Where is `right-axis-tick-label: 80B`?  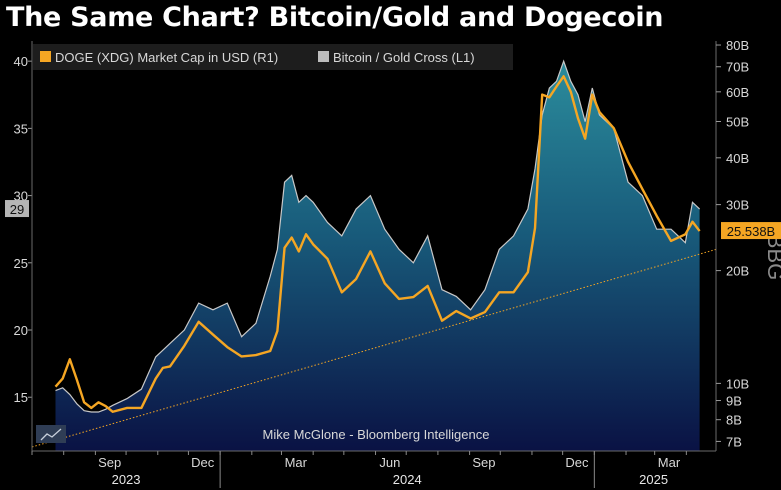 right-axis-tick-label: 80B is located at coordinates (737, 45).